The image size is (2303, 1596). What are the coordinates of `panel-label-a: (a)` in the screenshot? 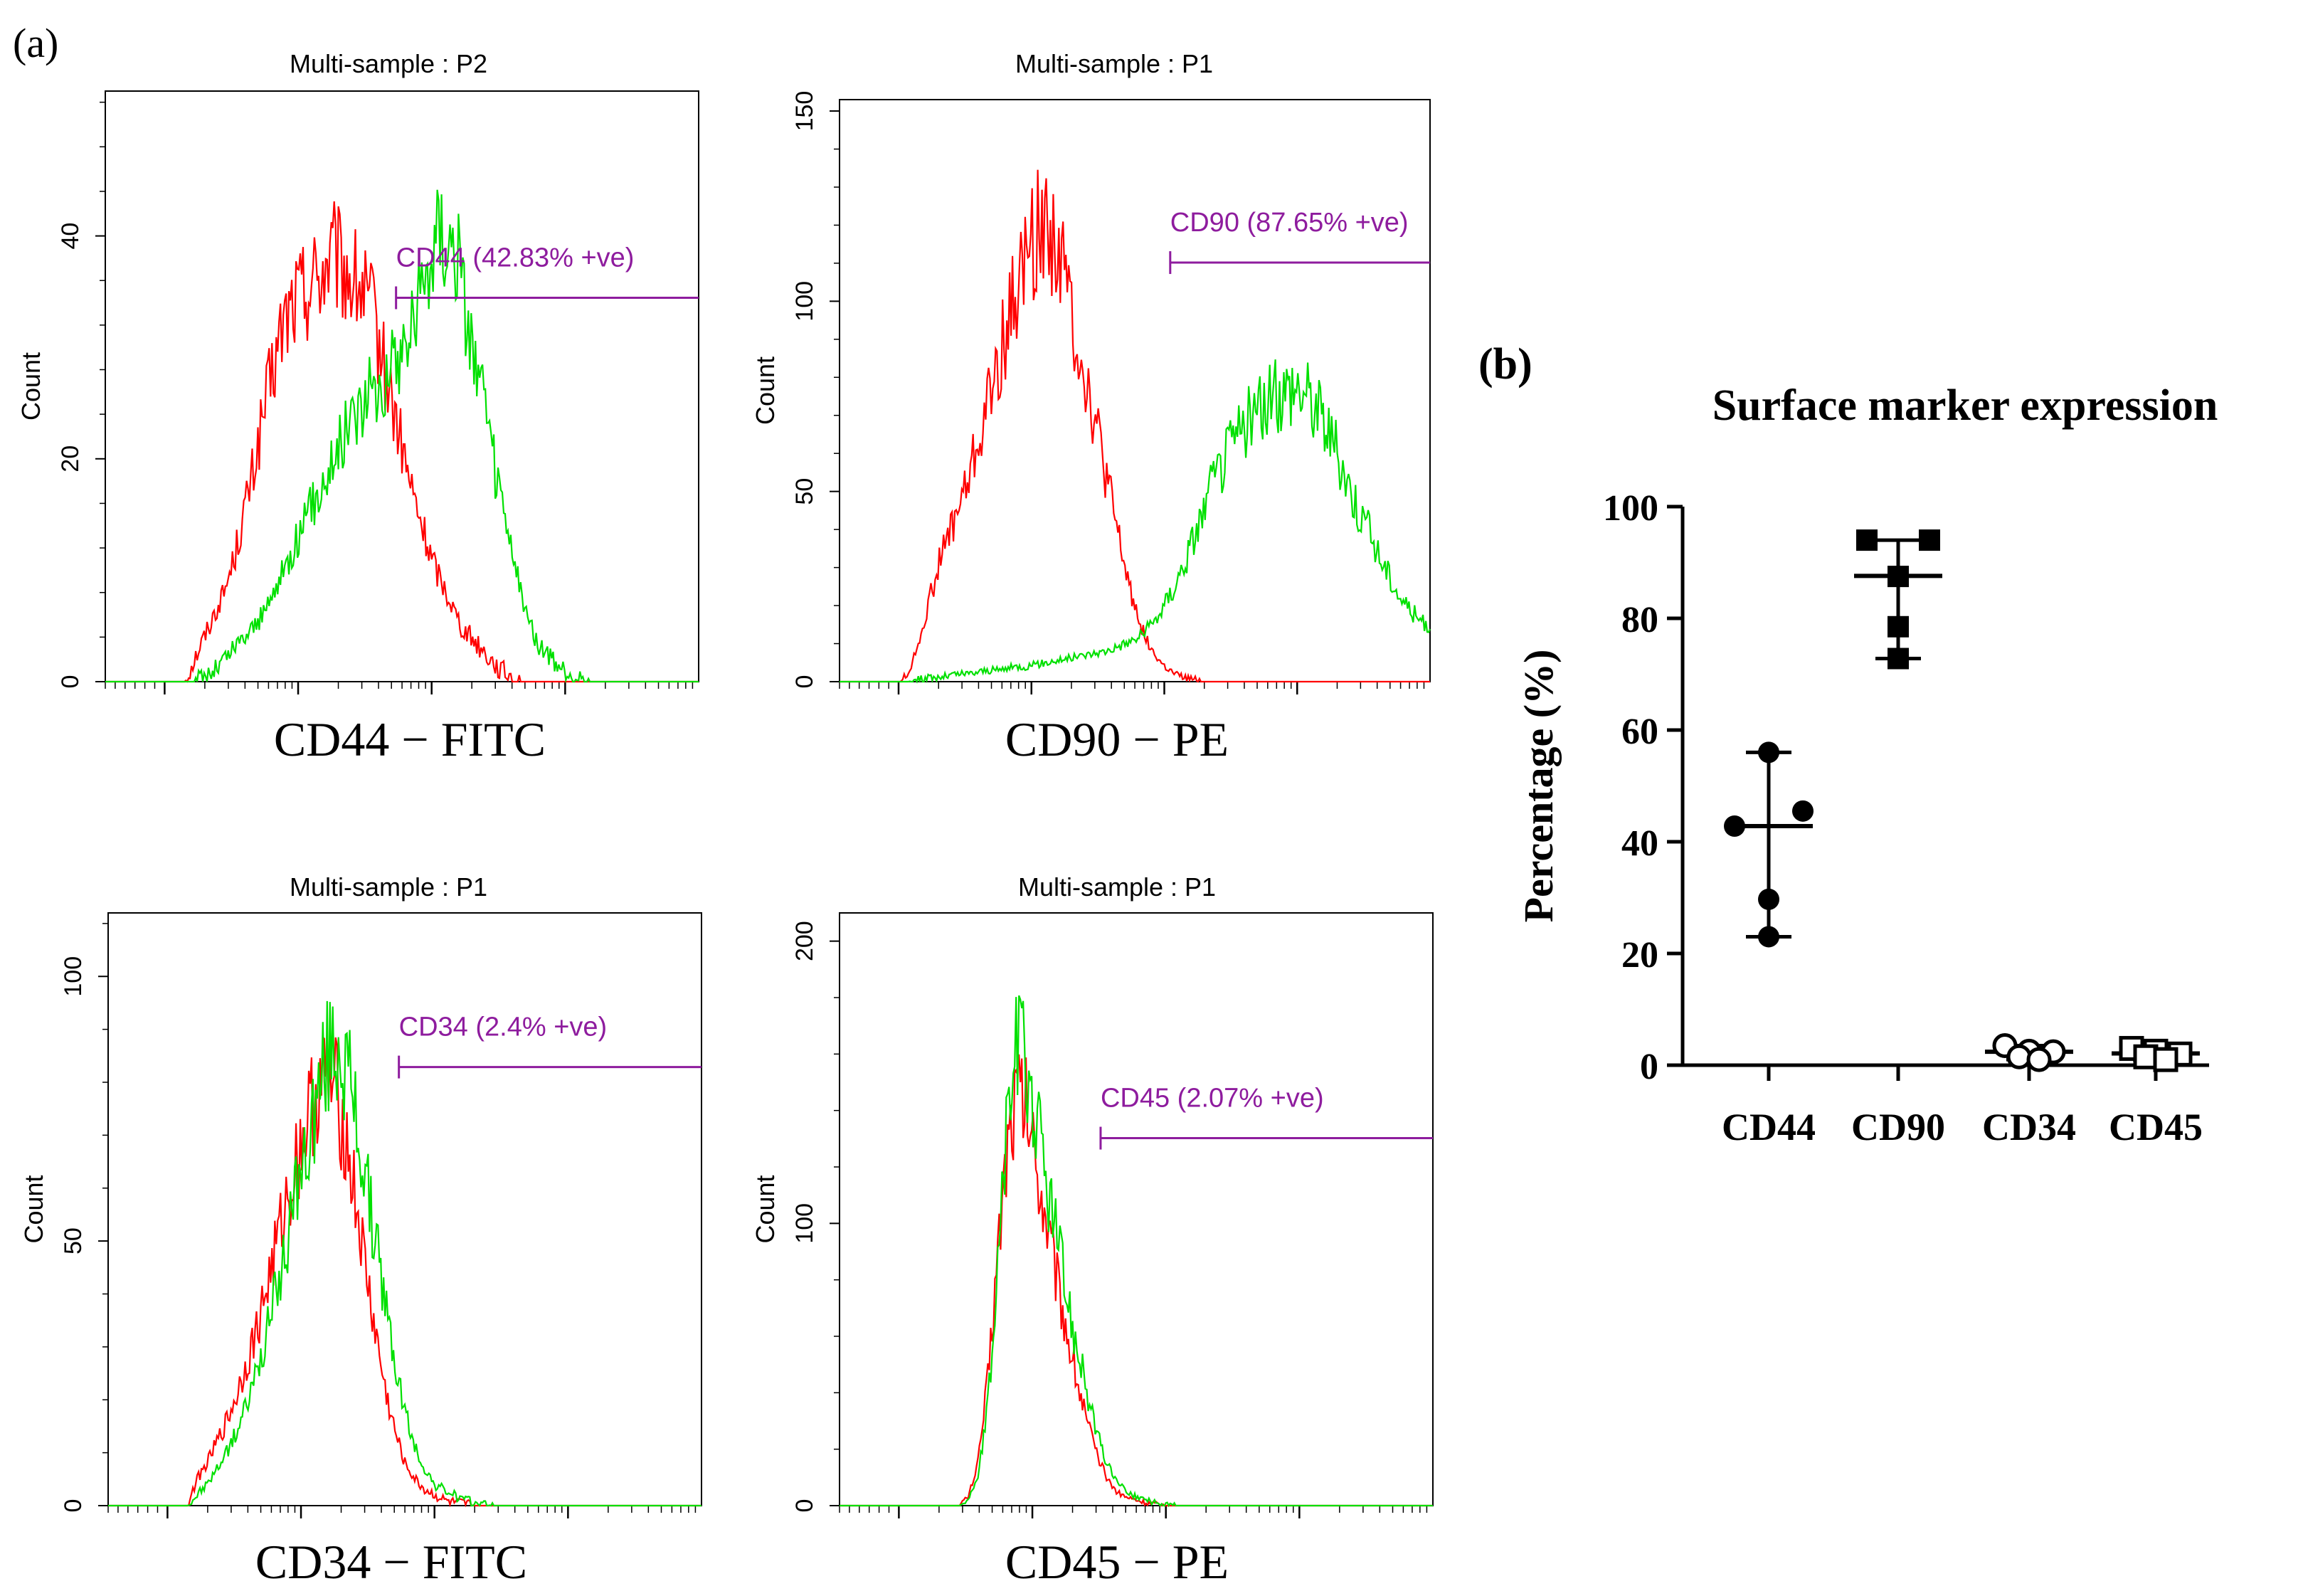 It's located at (35, 43).